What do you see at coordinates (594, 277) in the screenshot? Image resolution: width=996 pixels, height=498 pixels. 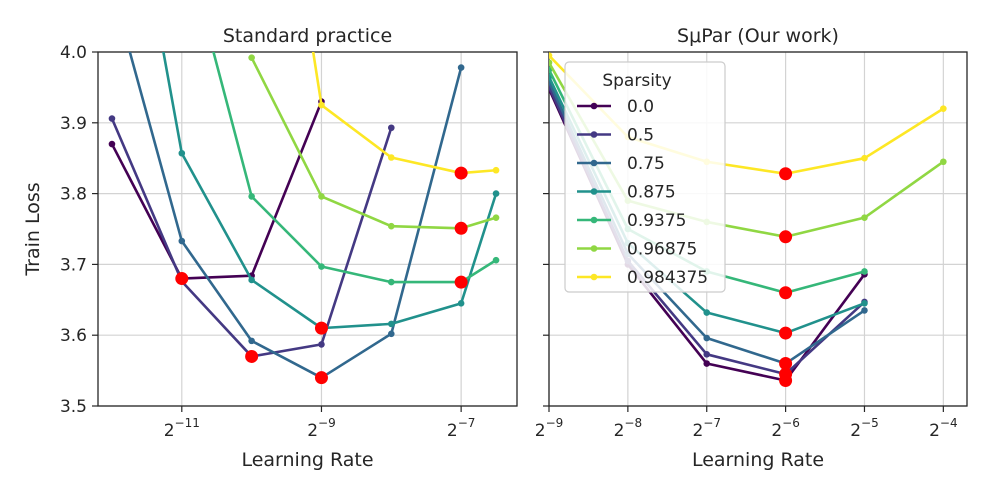 I see `legend-marker-0.984375` at bounding box center [594, 277].